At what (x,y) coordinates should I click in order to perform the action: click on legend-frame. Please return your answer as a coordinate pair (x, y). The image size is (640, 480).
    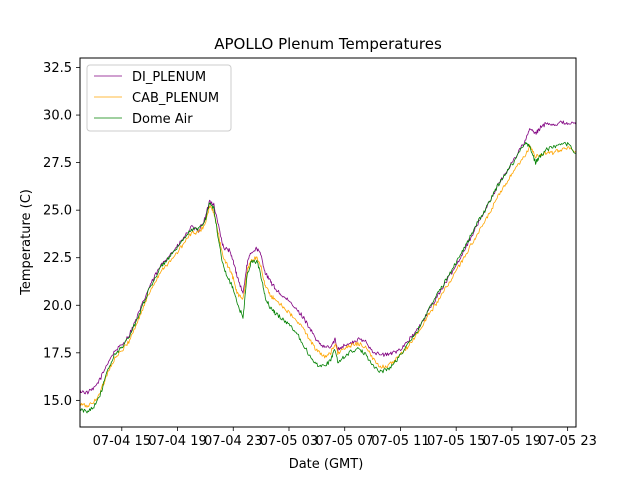
    Looking at the image, I should click on (159, 98).